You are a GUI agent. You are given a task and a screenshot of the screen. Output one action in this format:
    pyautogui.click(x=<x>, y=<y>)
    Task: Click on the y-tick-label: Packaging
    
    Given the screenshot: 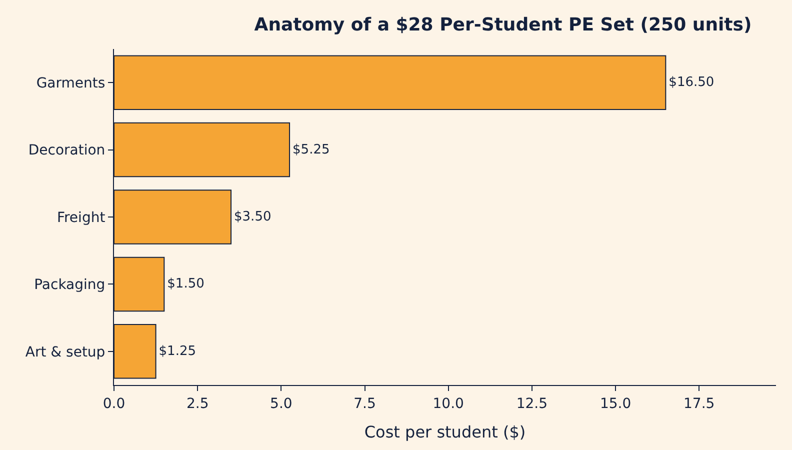 What is the action you would take?
    pyautogui.click(x=70, y=285)
    